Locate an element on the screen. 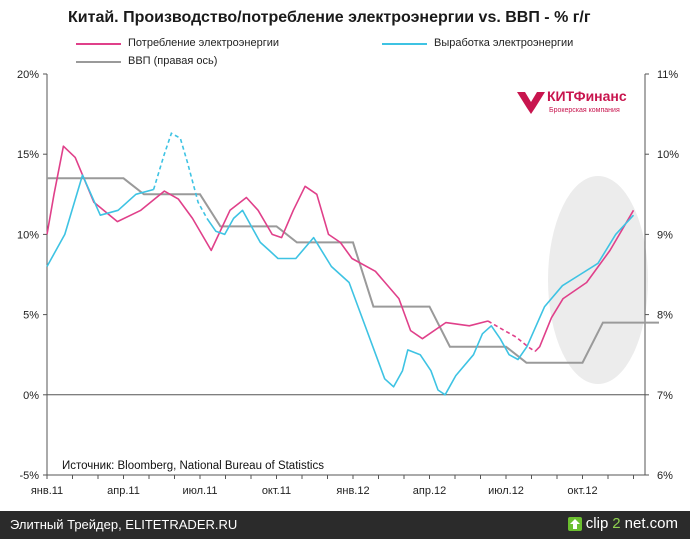 Image resolution: width=690 pixels, height=539 pixels. left-tick-label: 0% is located at coordinates (31, 396).